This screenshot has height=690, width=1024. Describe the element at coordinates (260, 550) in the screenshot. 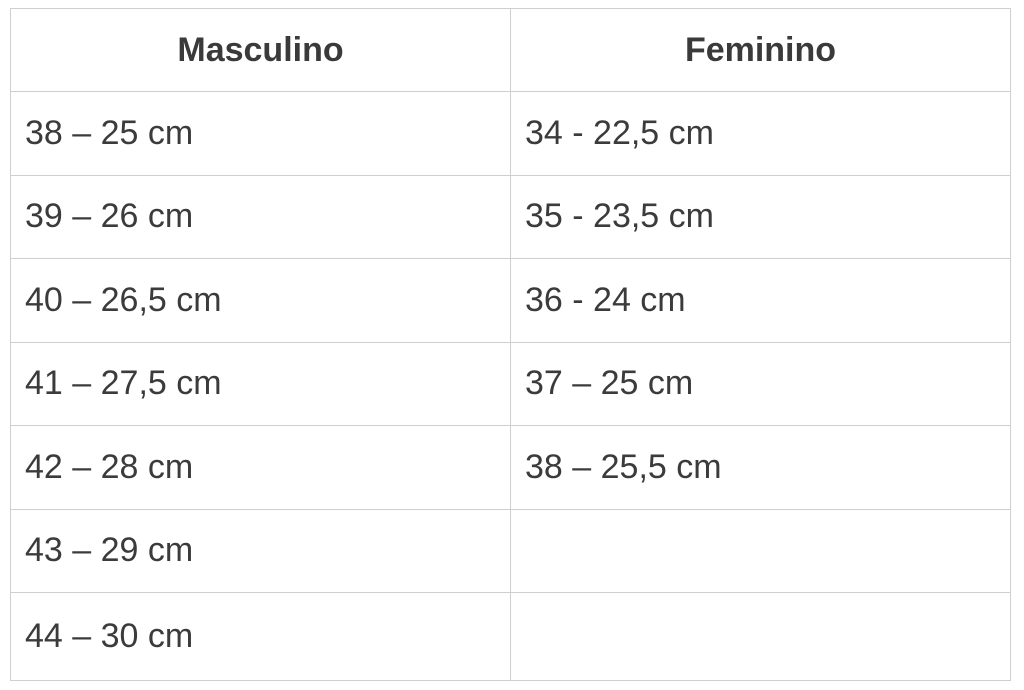

I see `cell-masculino: 43 – 29 cm` at that location.